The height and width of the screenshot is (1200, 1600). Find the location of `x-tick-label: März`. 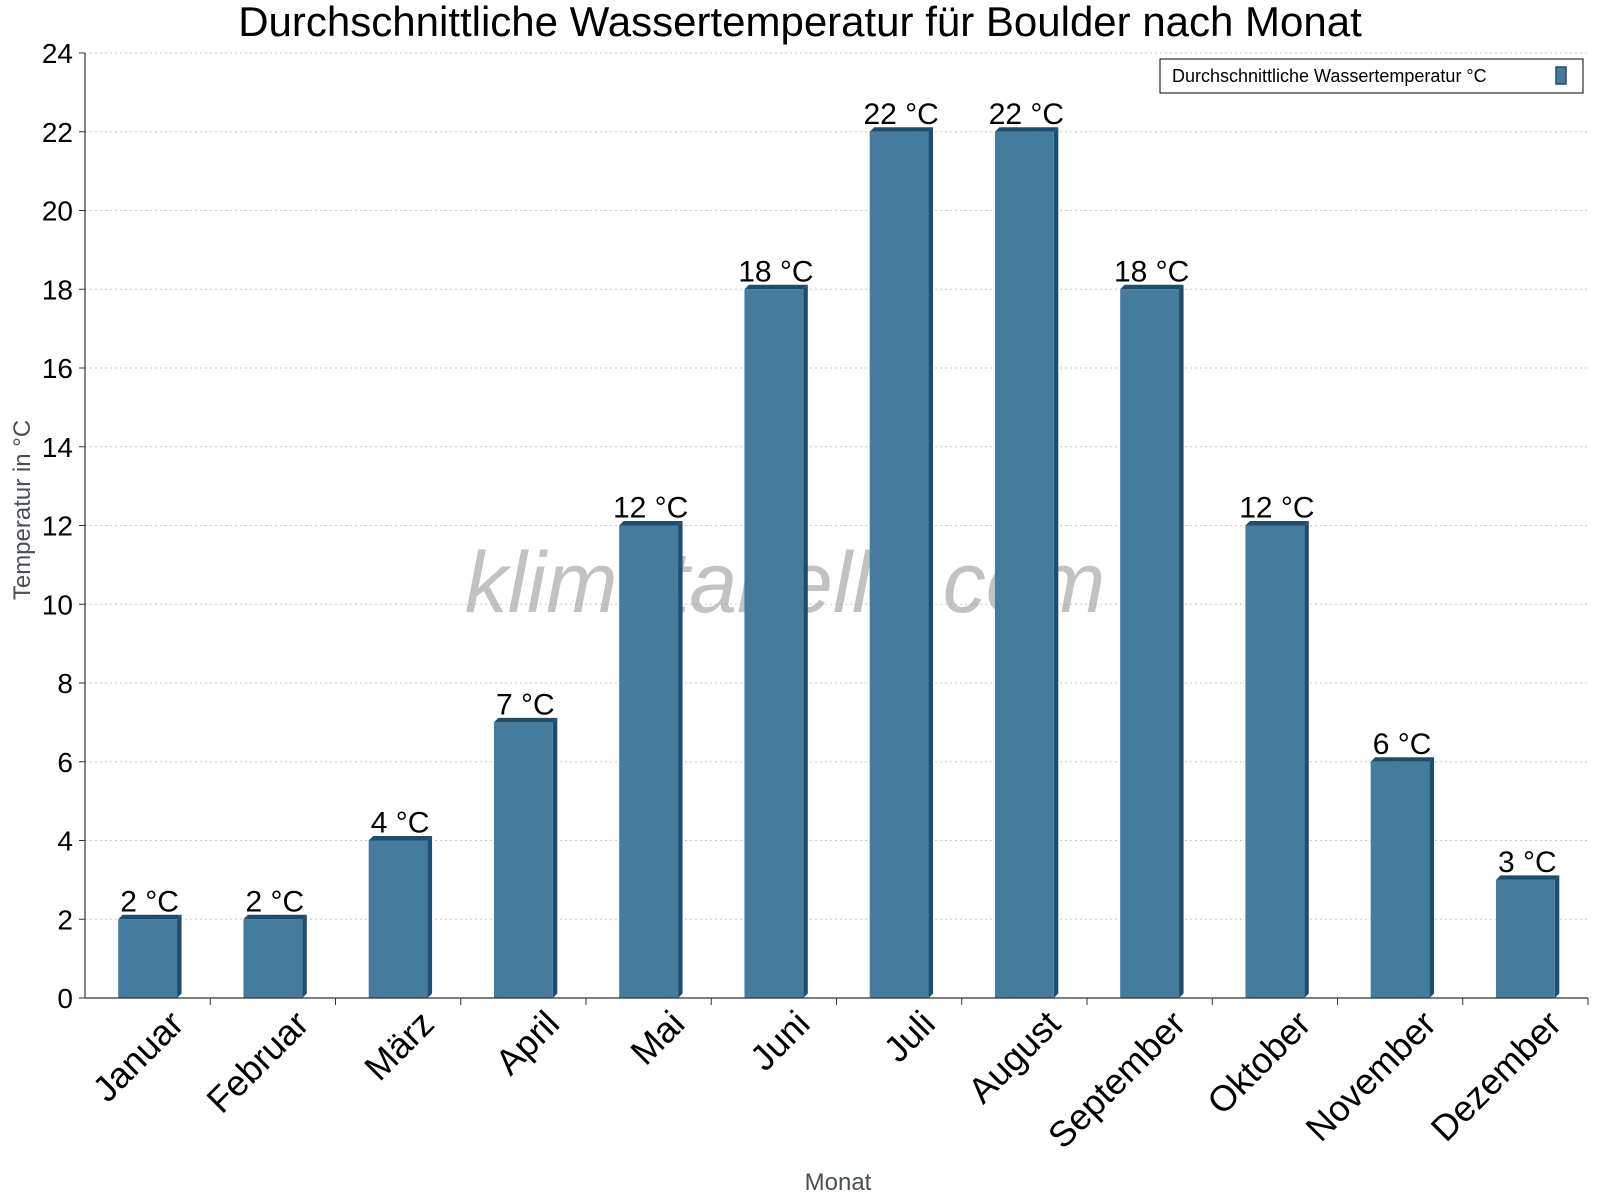

x-tick-label: März is located at coordinates (399, 1046).